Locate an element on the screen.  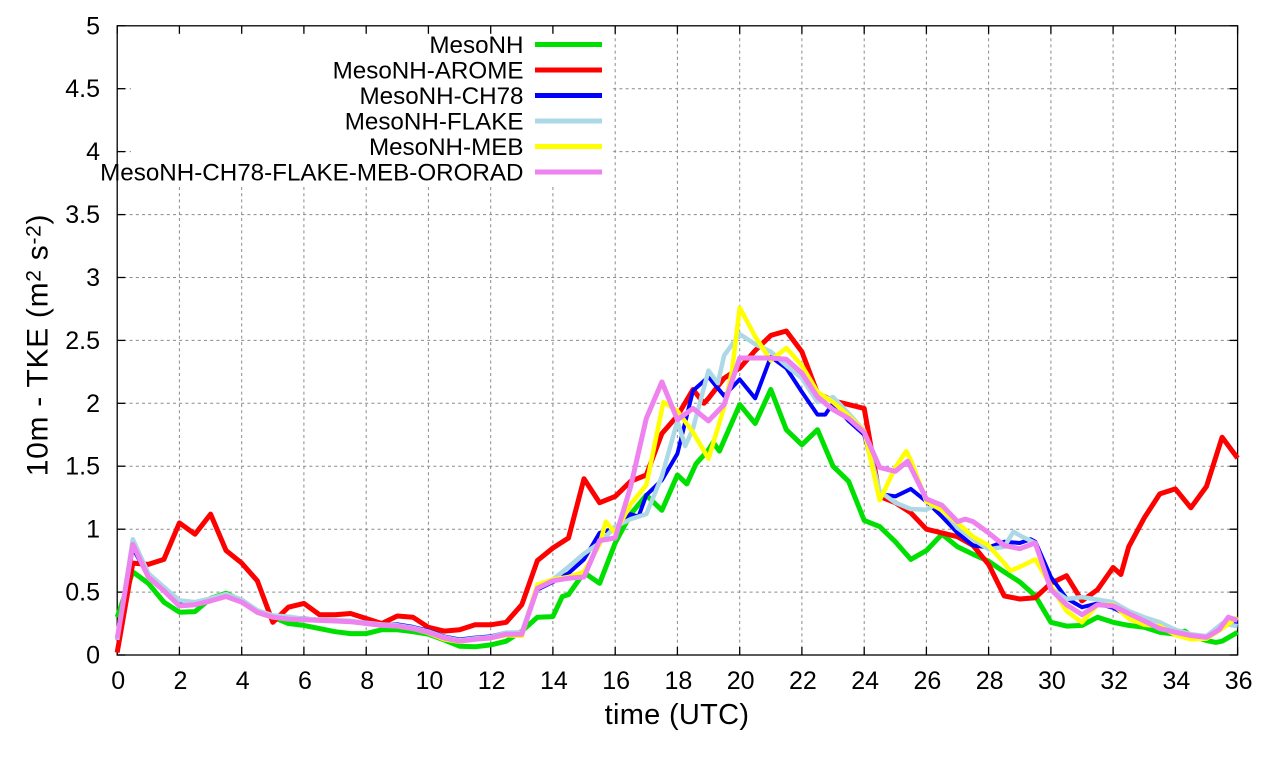
svg-text: 1 is located at coordinates (93, 530).